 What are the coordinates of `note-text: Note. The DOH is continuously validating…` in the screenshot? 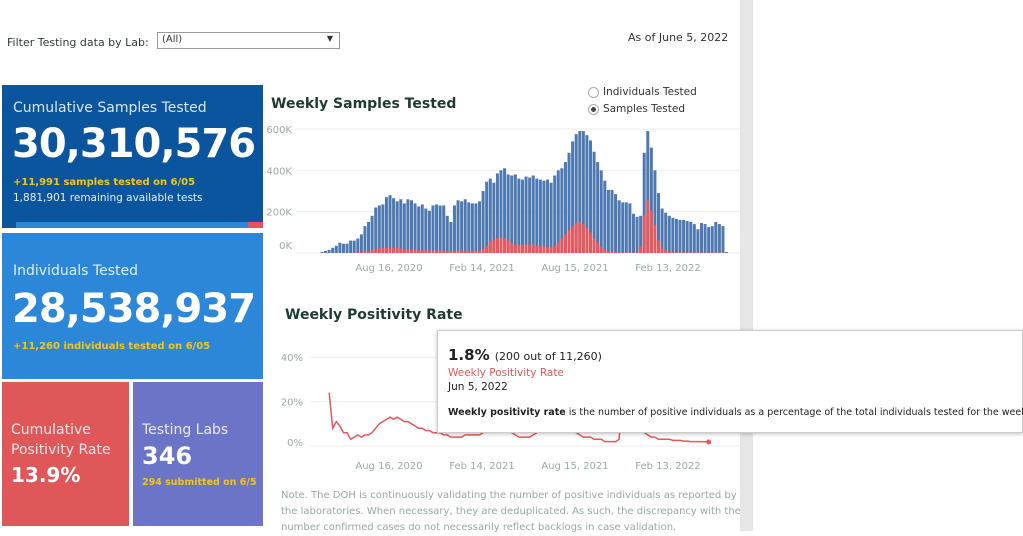 It's located at (511, 512).